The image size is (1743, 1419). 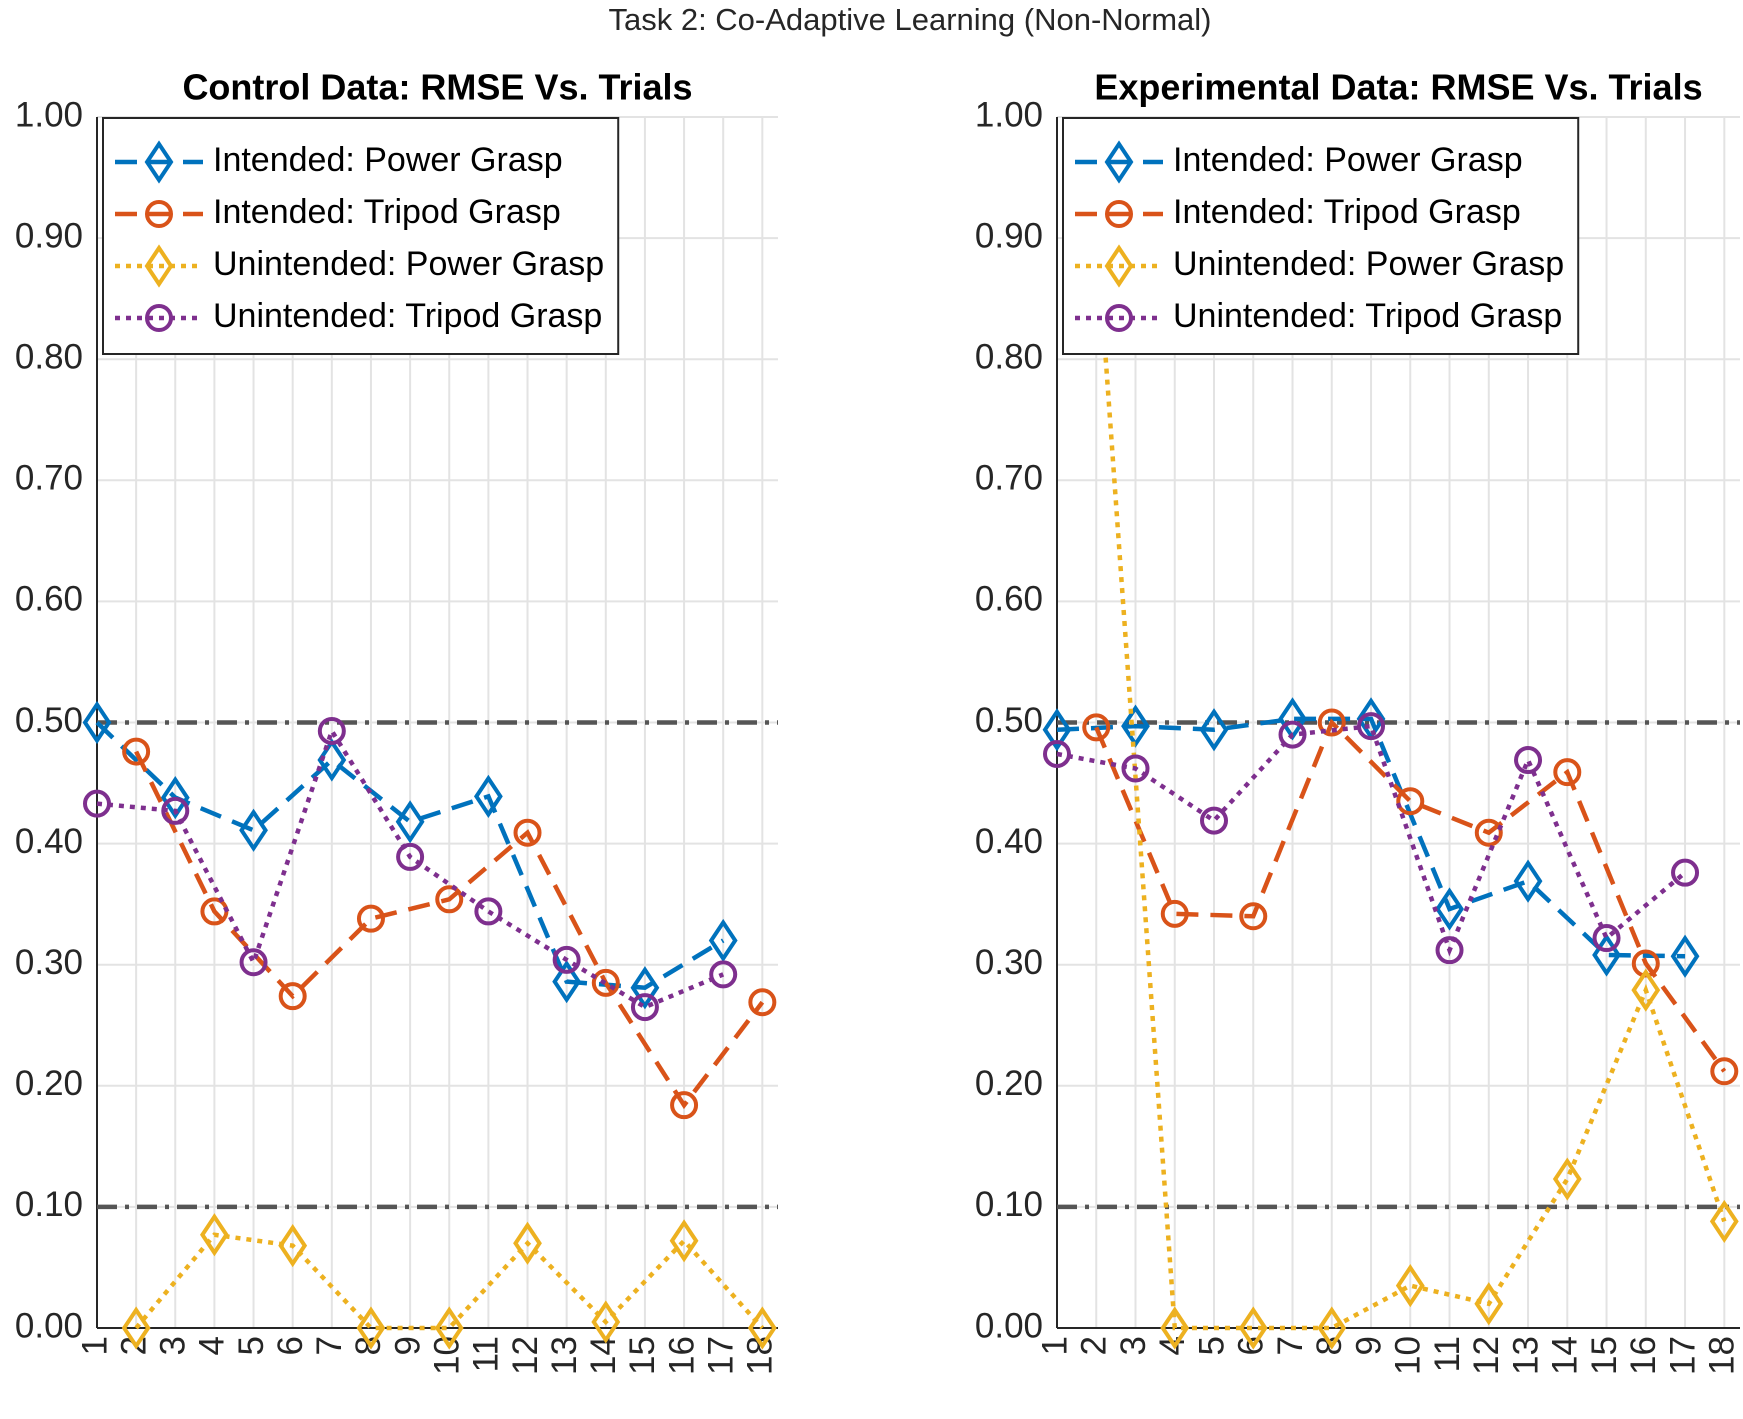 What do you see at coordinates (603, 1355) in the screenshot?
I see `x-tick-label: 14` at bounding box center [603, 1355].